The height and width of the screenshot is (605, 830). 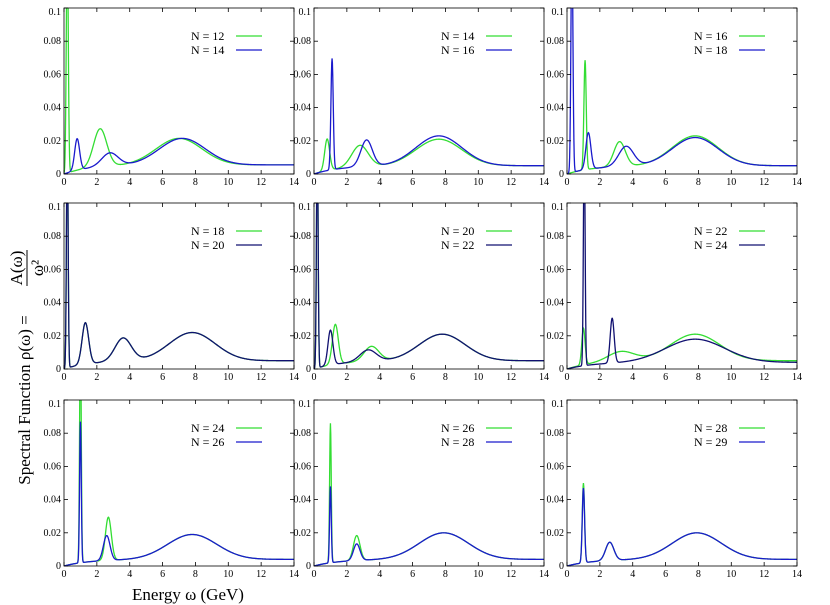 What do you see at coordinates (710, 245) in the screenshot?
I see `legend-label: N = 24` at bounding box center [710, 245].